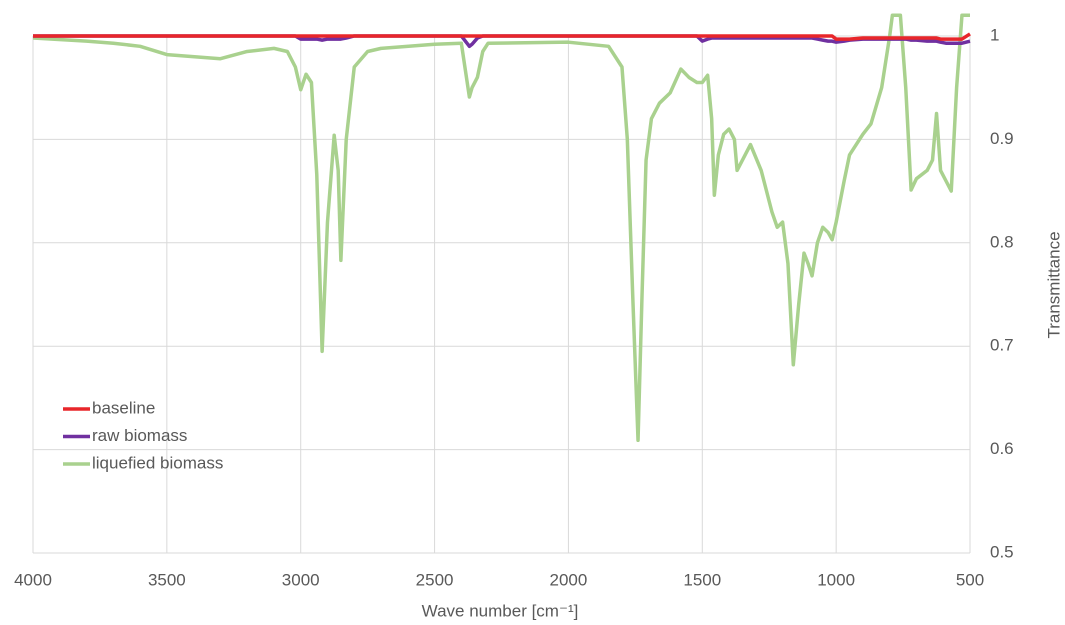 This screenshot has height=625, width=1065. What do you see at coordinates (569, 579) in the screenshot?
I see `x-tick-label: 2000` at bounding box center [569, 579].